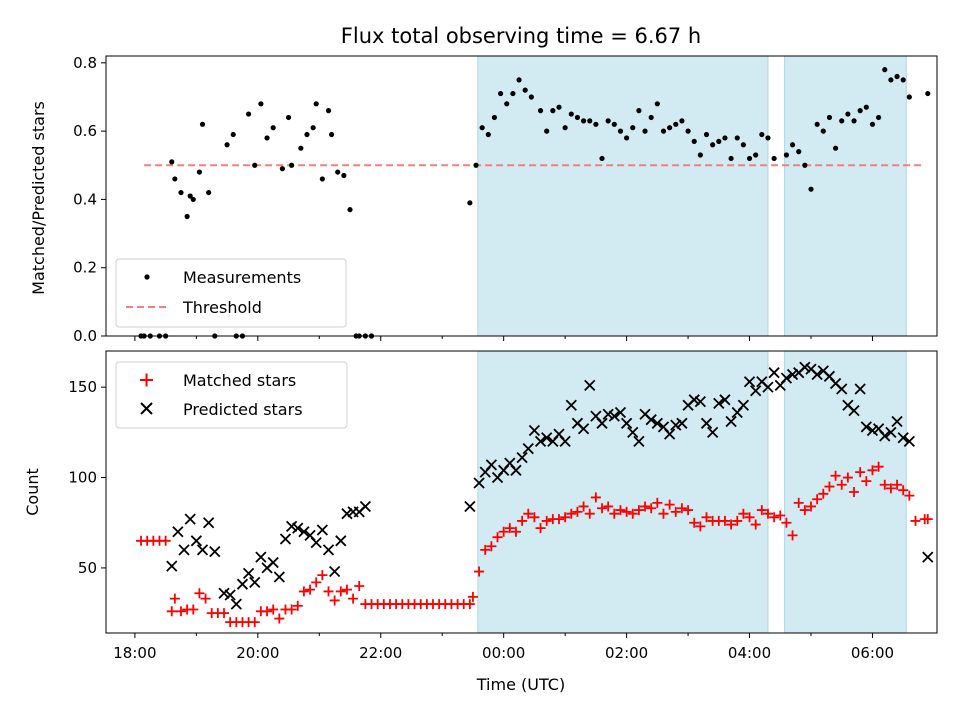 This screenshot has width=960, height=724. Describe the element at coordinates (242, 277) in the screenshot. I see `legend-measurements-label: Measurements` at that location.